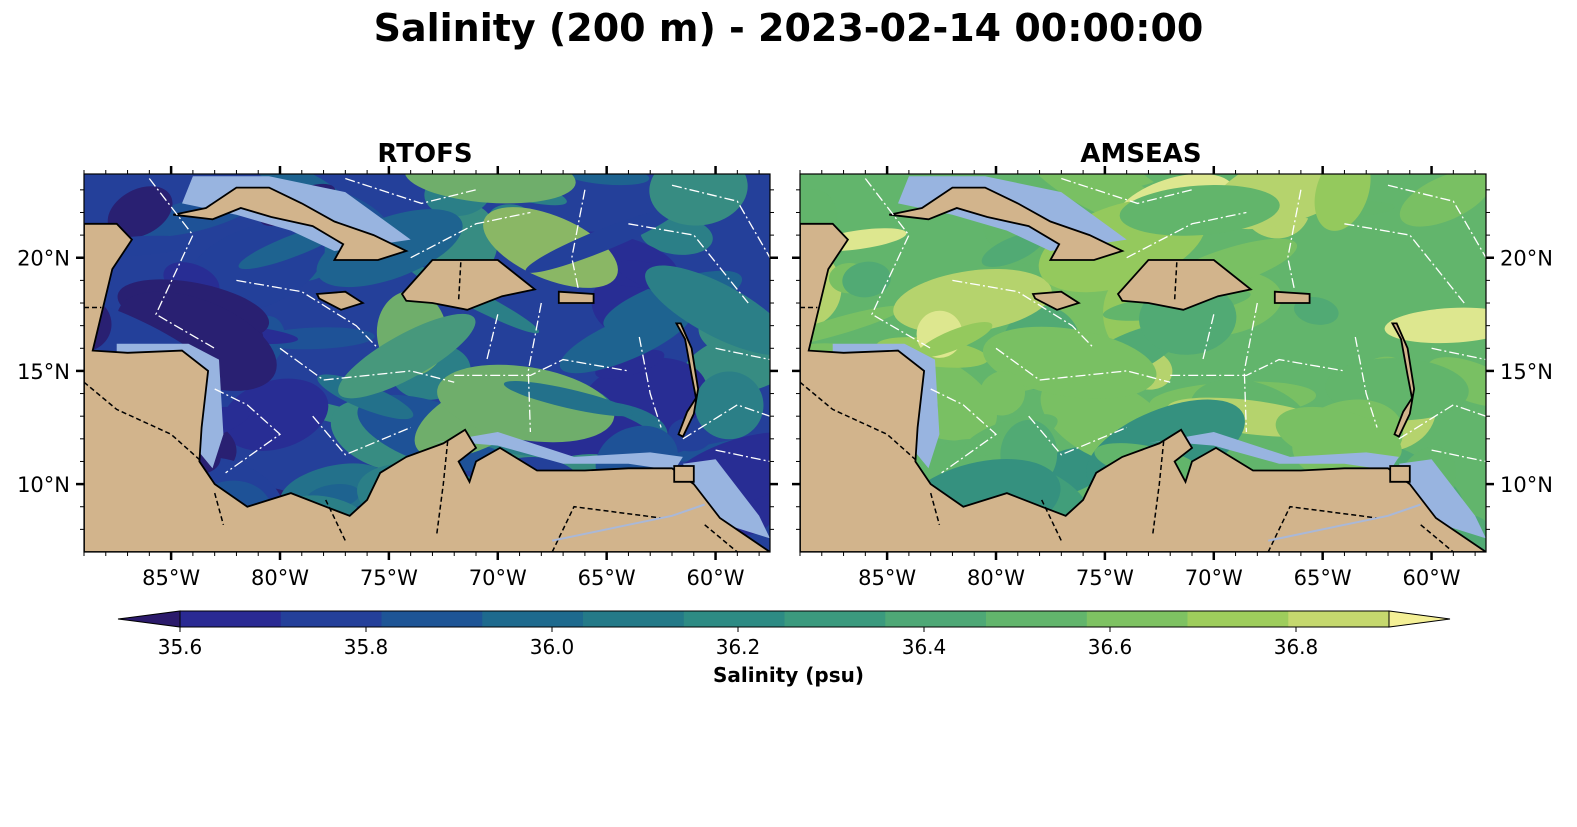 The image size is (1577, 827). I want to click on amseas-lon-tick-label: 70°W, so click(1214, 578).